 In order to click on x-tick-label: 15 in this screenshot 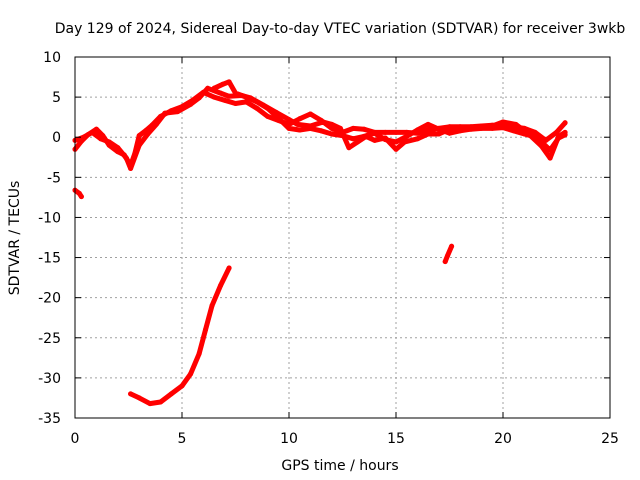, I will do `click(396, 439)`.